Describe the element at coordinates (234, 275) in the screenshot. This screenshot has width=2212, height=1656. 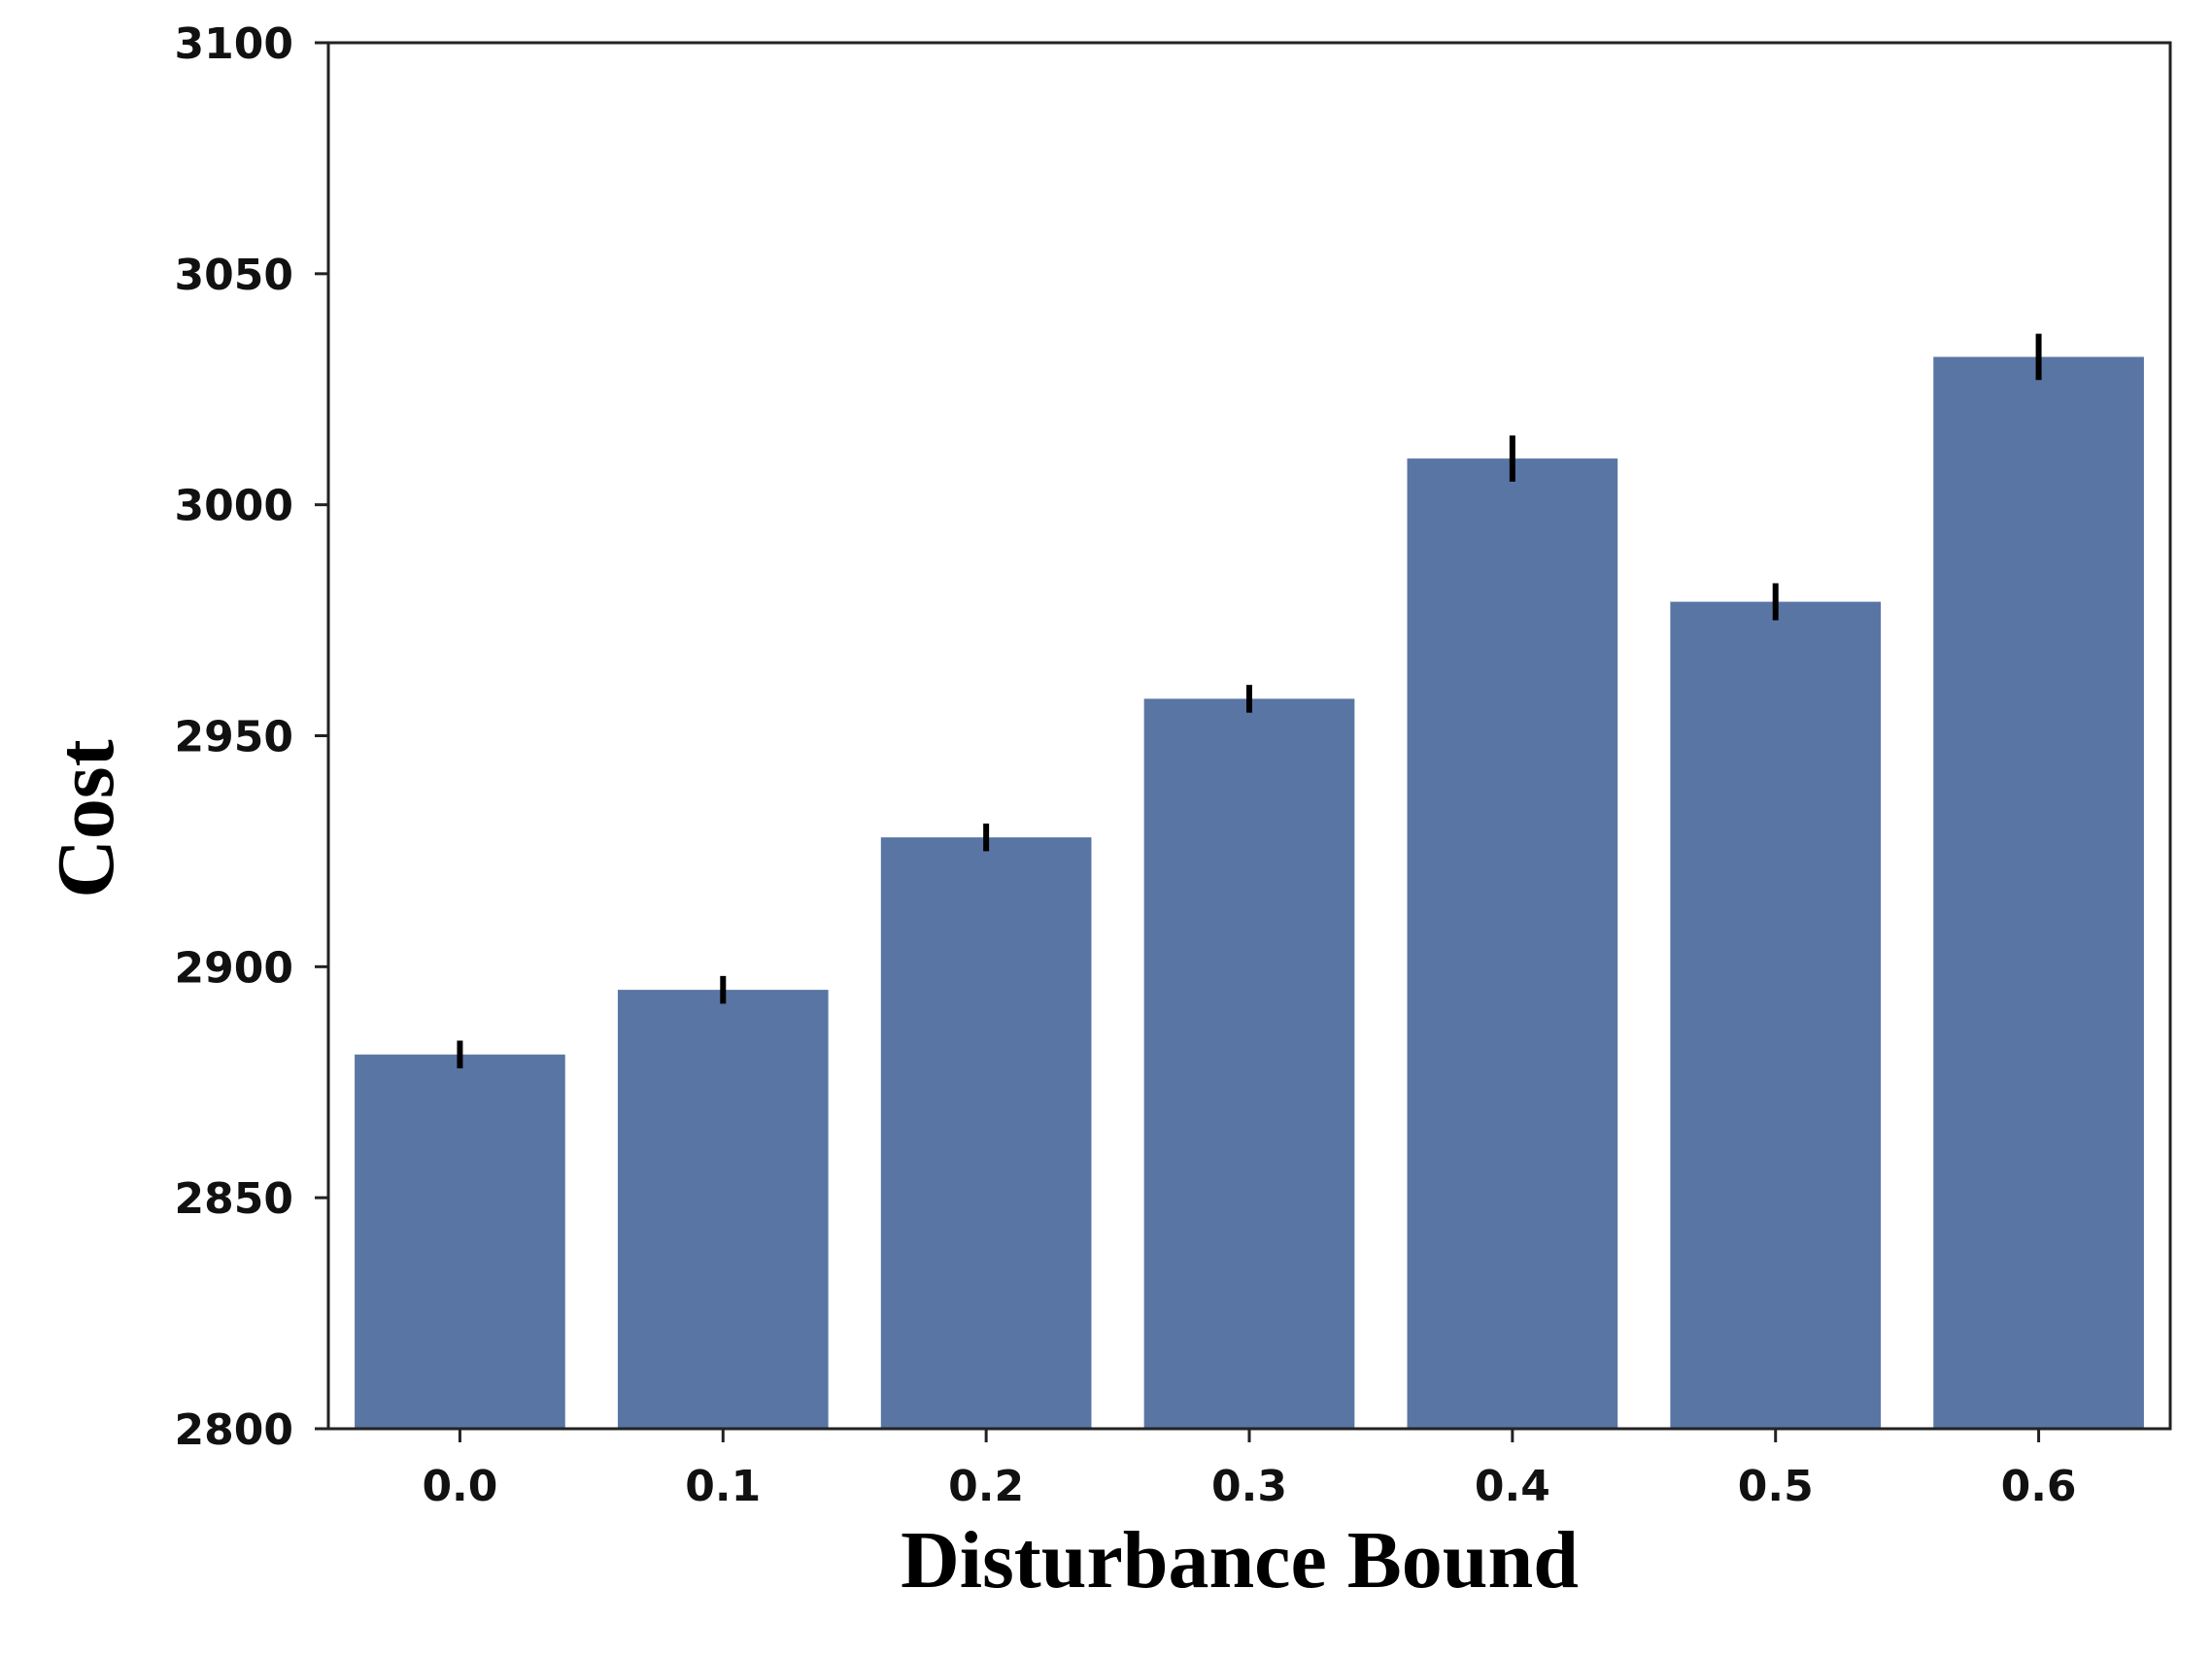
I see `y-tick-label: 3050` at that location.